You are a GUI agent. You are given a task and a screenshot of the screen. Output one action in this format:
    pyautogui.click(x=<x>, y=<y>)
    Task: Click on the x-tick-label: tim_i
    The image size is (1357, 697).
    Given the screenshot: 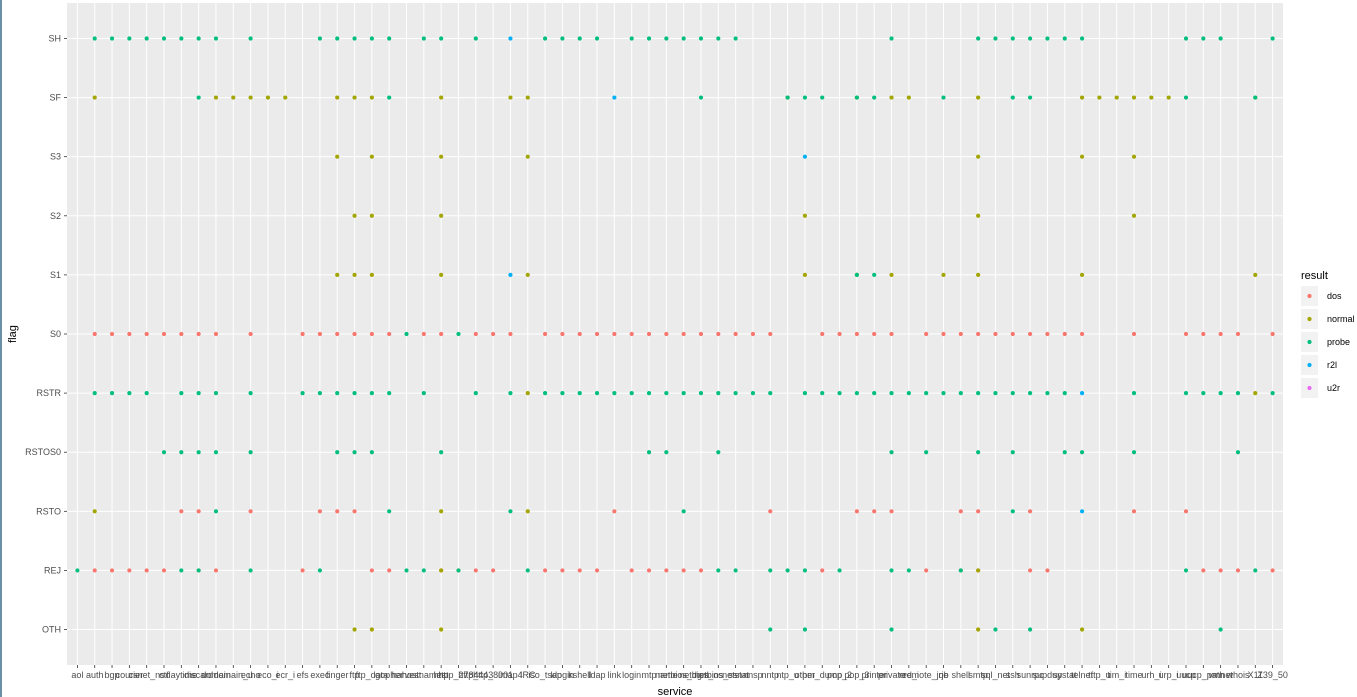 What is the action you would take?
    pyautogui.click(x=1116, y=675)
    